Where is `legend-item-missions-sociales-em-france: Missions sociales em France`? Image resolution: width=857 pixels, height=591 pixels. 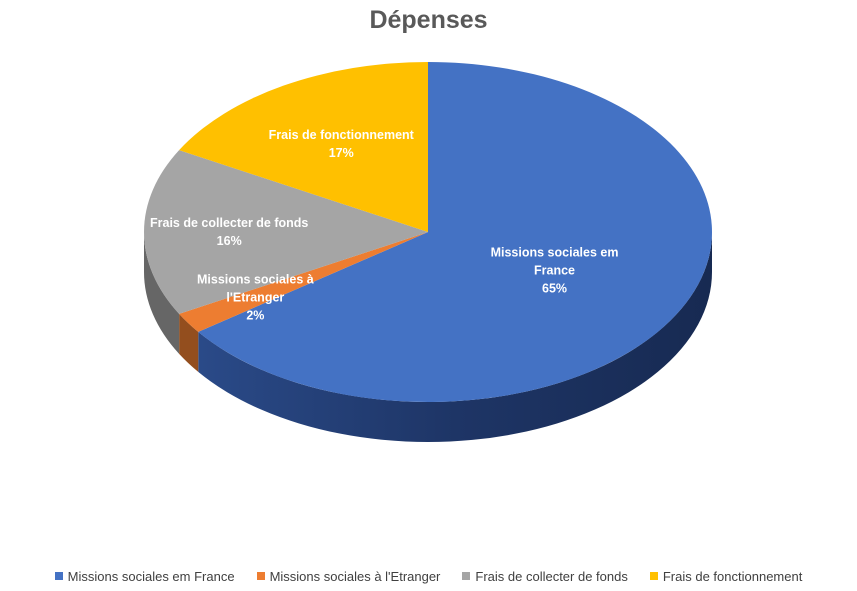
legend-item-missions-sociales-em-france: Missions sociales em France is located at coordinates (144, 576).